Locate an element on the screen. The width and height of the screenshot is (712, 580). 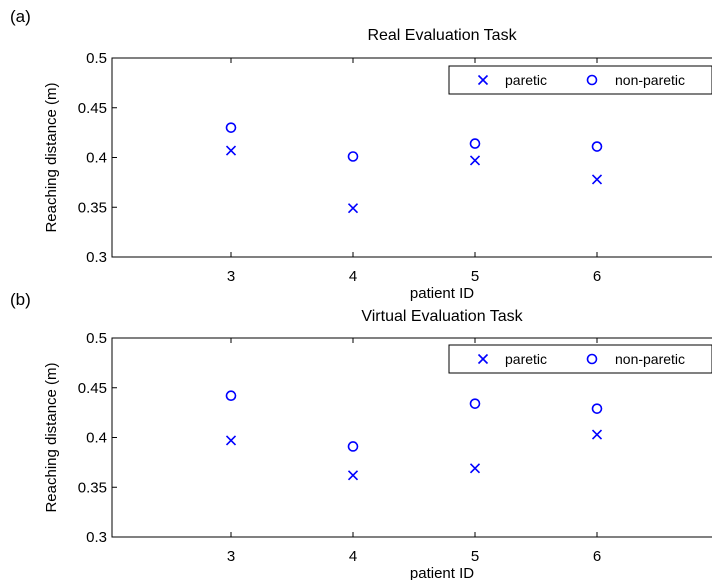
chart-title: Real Evaluation Task is located at coordinates (442, 35).